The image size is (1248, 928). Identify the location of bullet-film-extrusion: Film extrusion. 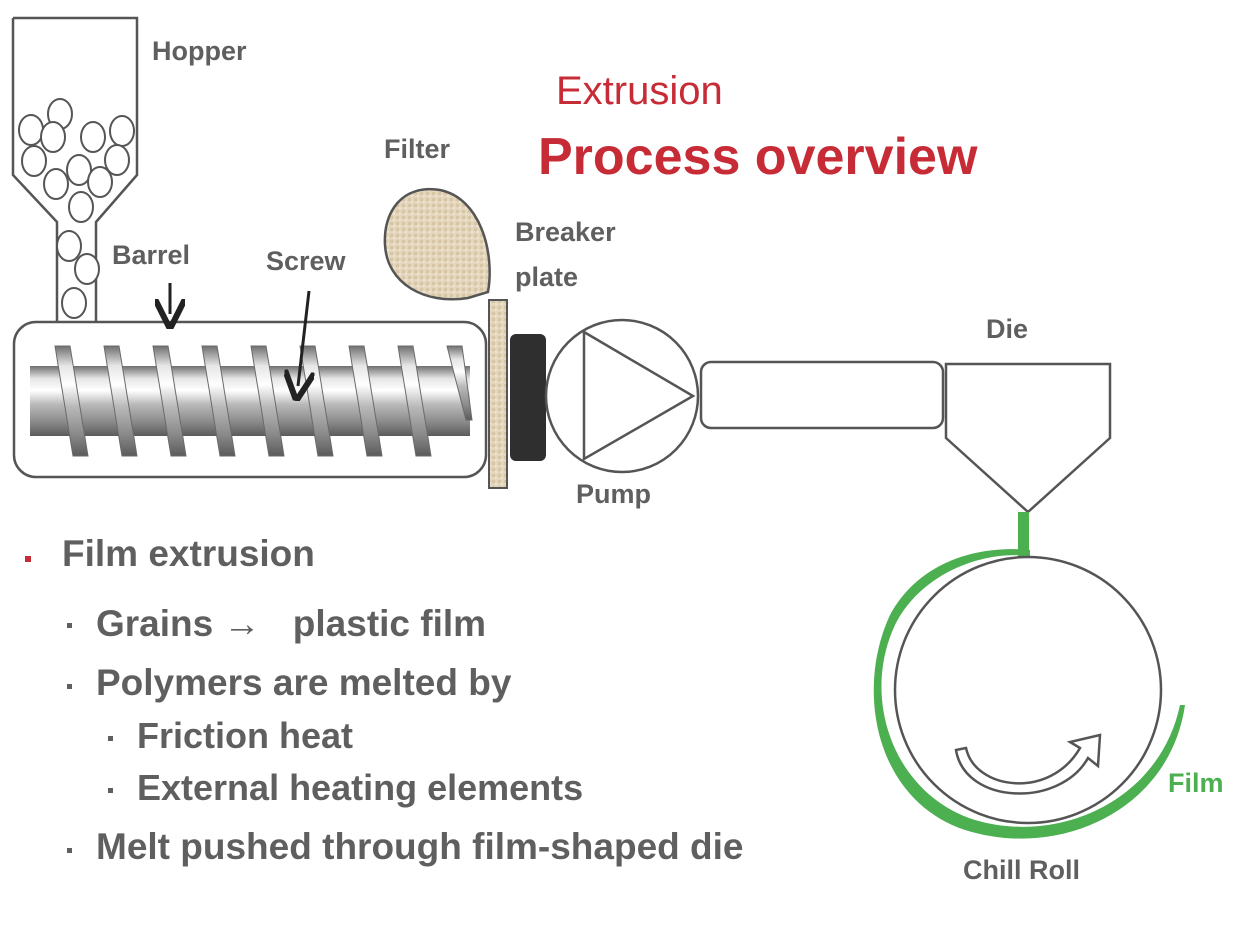
(188, 553).